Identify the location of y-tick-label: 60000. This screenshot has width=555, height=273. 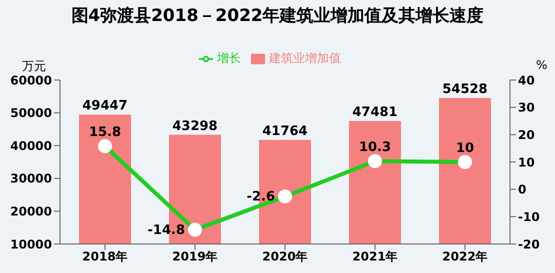
(31, 80).